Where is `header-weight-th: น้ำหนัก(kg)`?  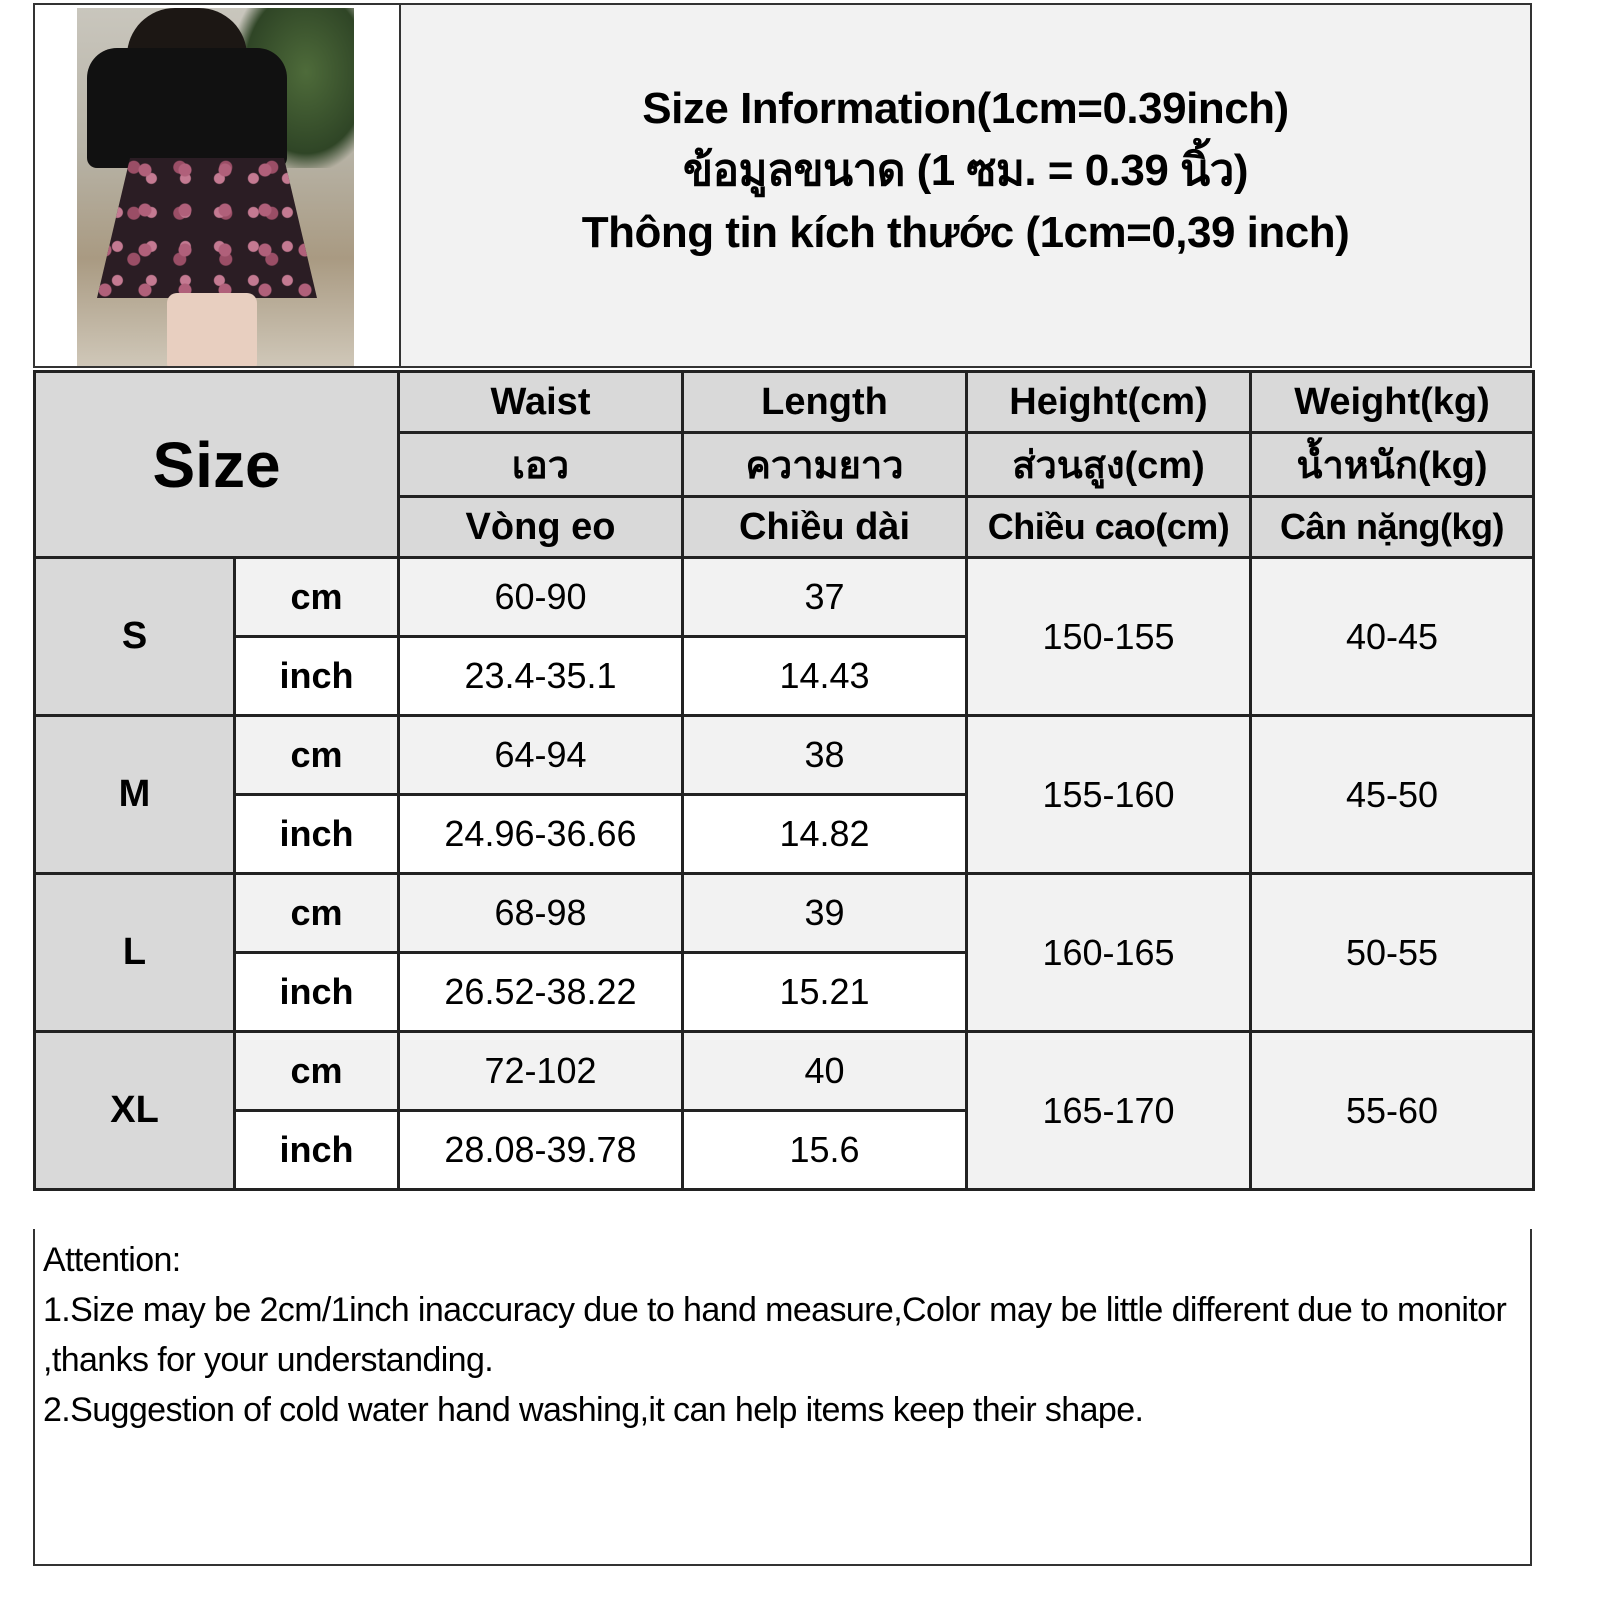 header-weight-th: น้ำหนัก(kg) is located at coordinates (1392, 464).